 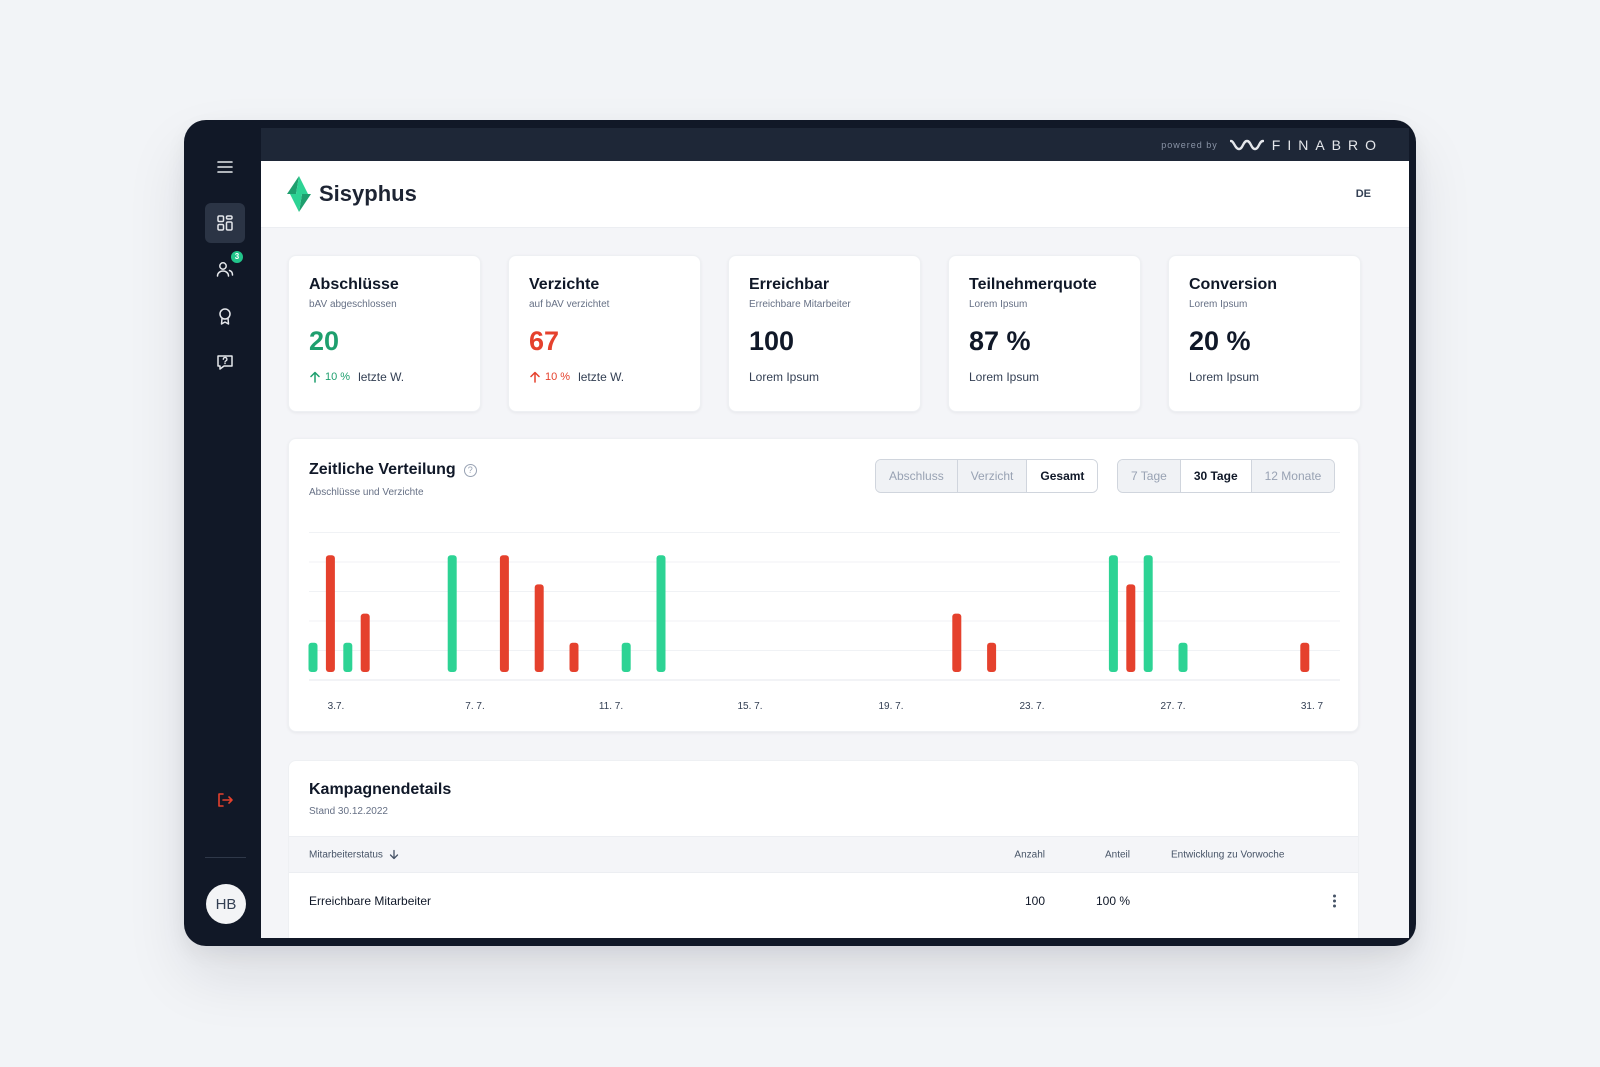 What do you see at coordinates (225, 857) in the screenshot?
I see `sidebar-divider` at bounding box center [225, 857].